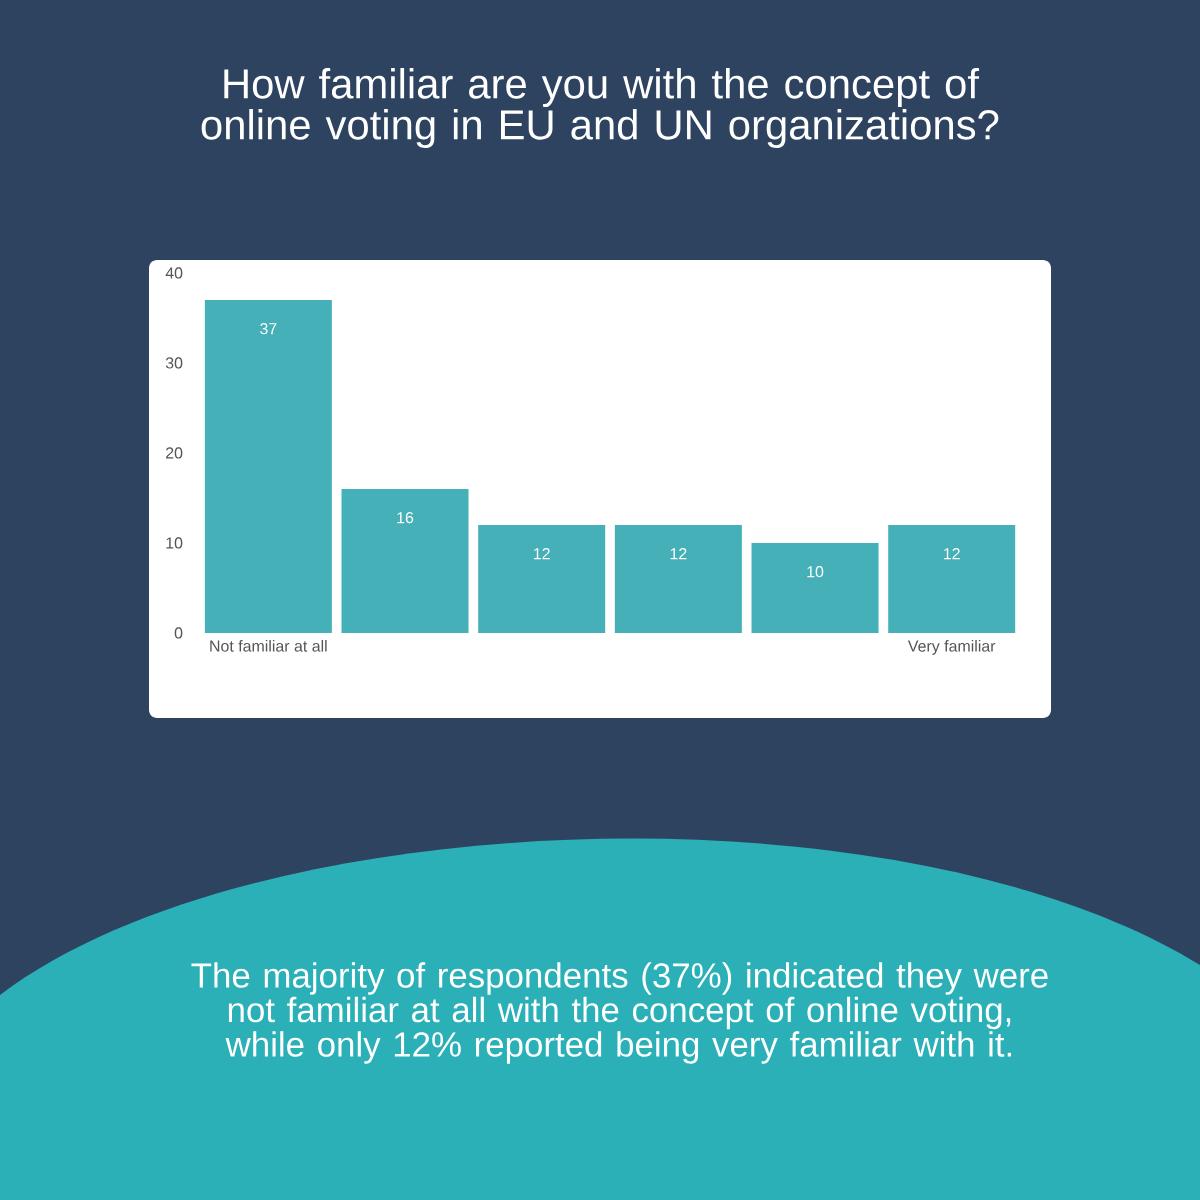 Image resolution: width=1200 pixels, height=1200 pixels. Describe the element at coordinates (600, 107) in the screenshot. I see `chart-title: How familiar are you with the concept of online voting in EU and UN organizations?` at that location.